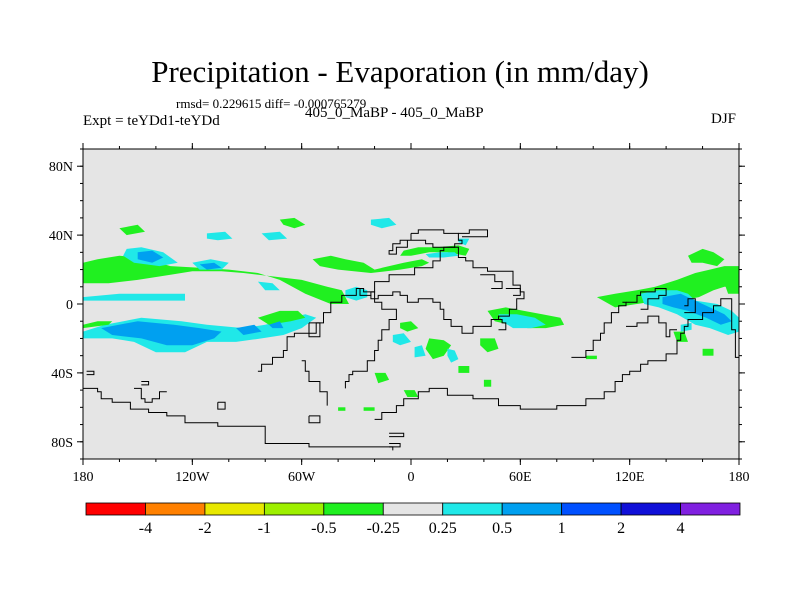 This screenshot has height=600, width=800. What do you see at coordinates (145, 528) in the screenshot?
I see `colorbar-label: -4` at bounding box center [145, 528].